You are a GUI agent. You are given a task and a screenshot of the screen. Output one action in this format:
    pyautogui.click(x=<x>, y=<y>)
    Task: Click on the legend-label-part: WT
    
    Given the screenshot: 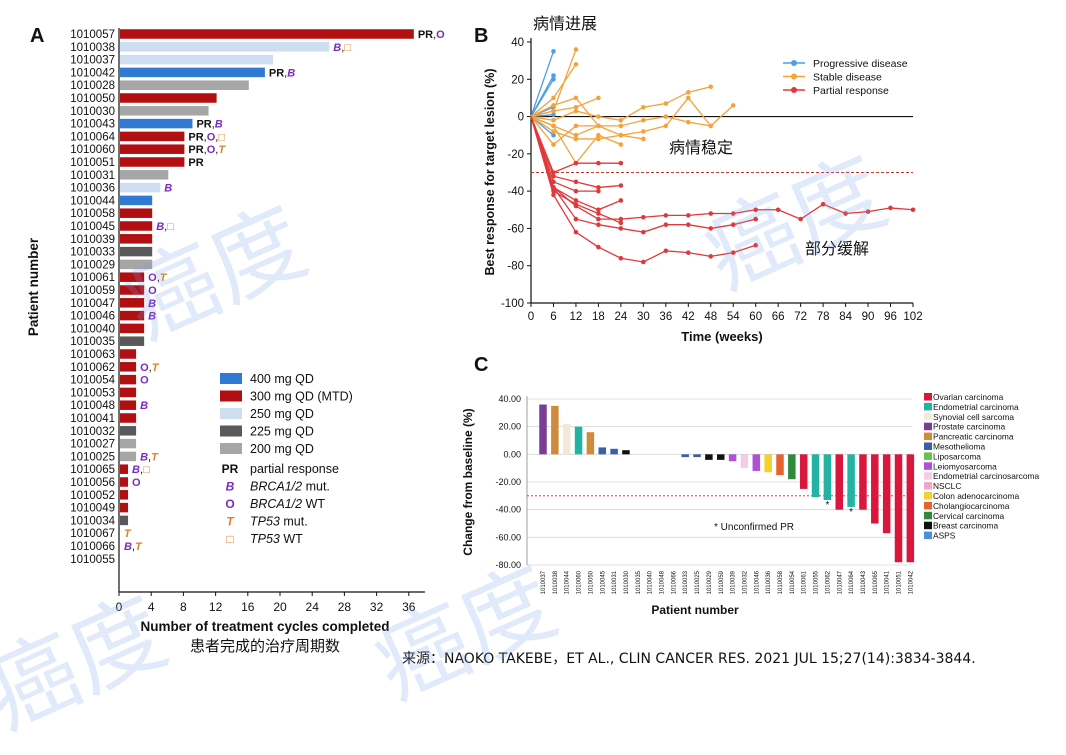 What is the action you would take?
    pyautogui.click(x=291, y=539)
    